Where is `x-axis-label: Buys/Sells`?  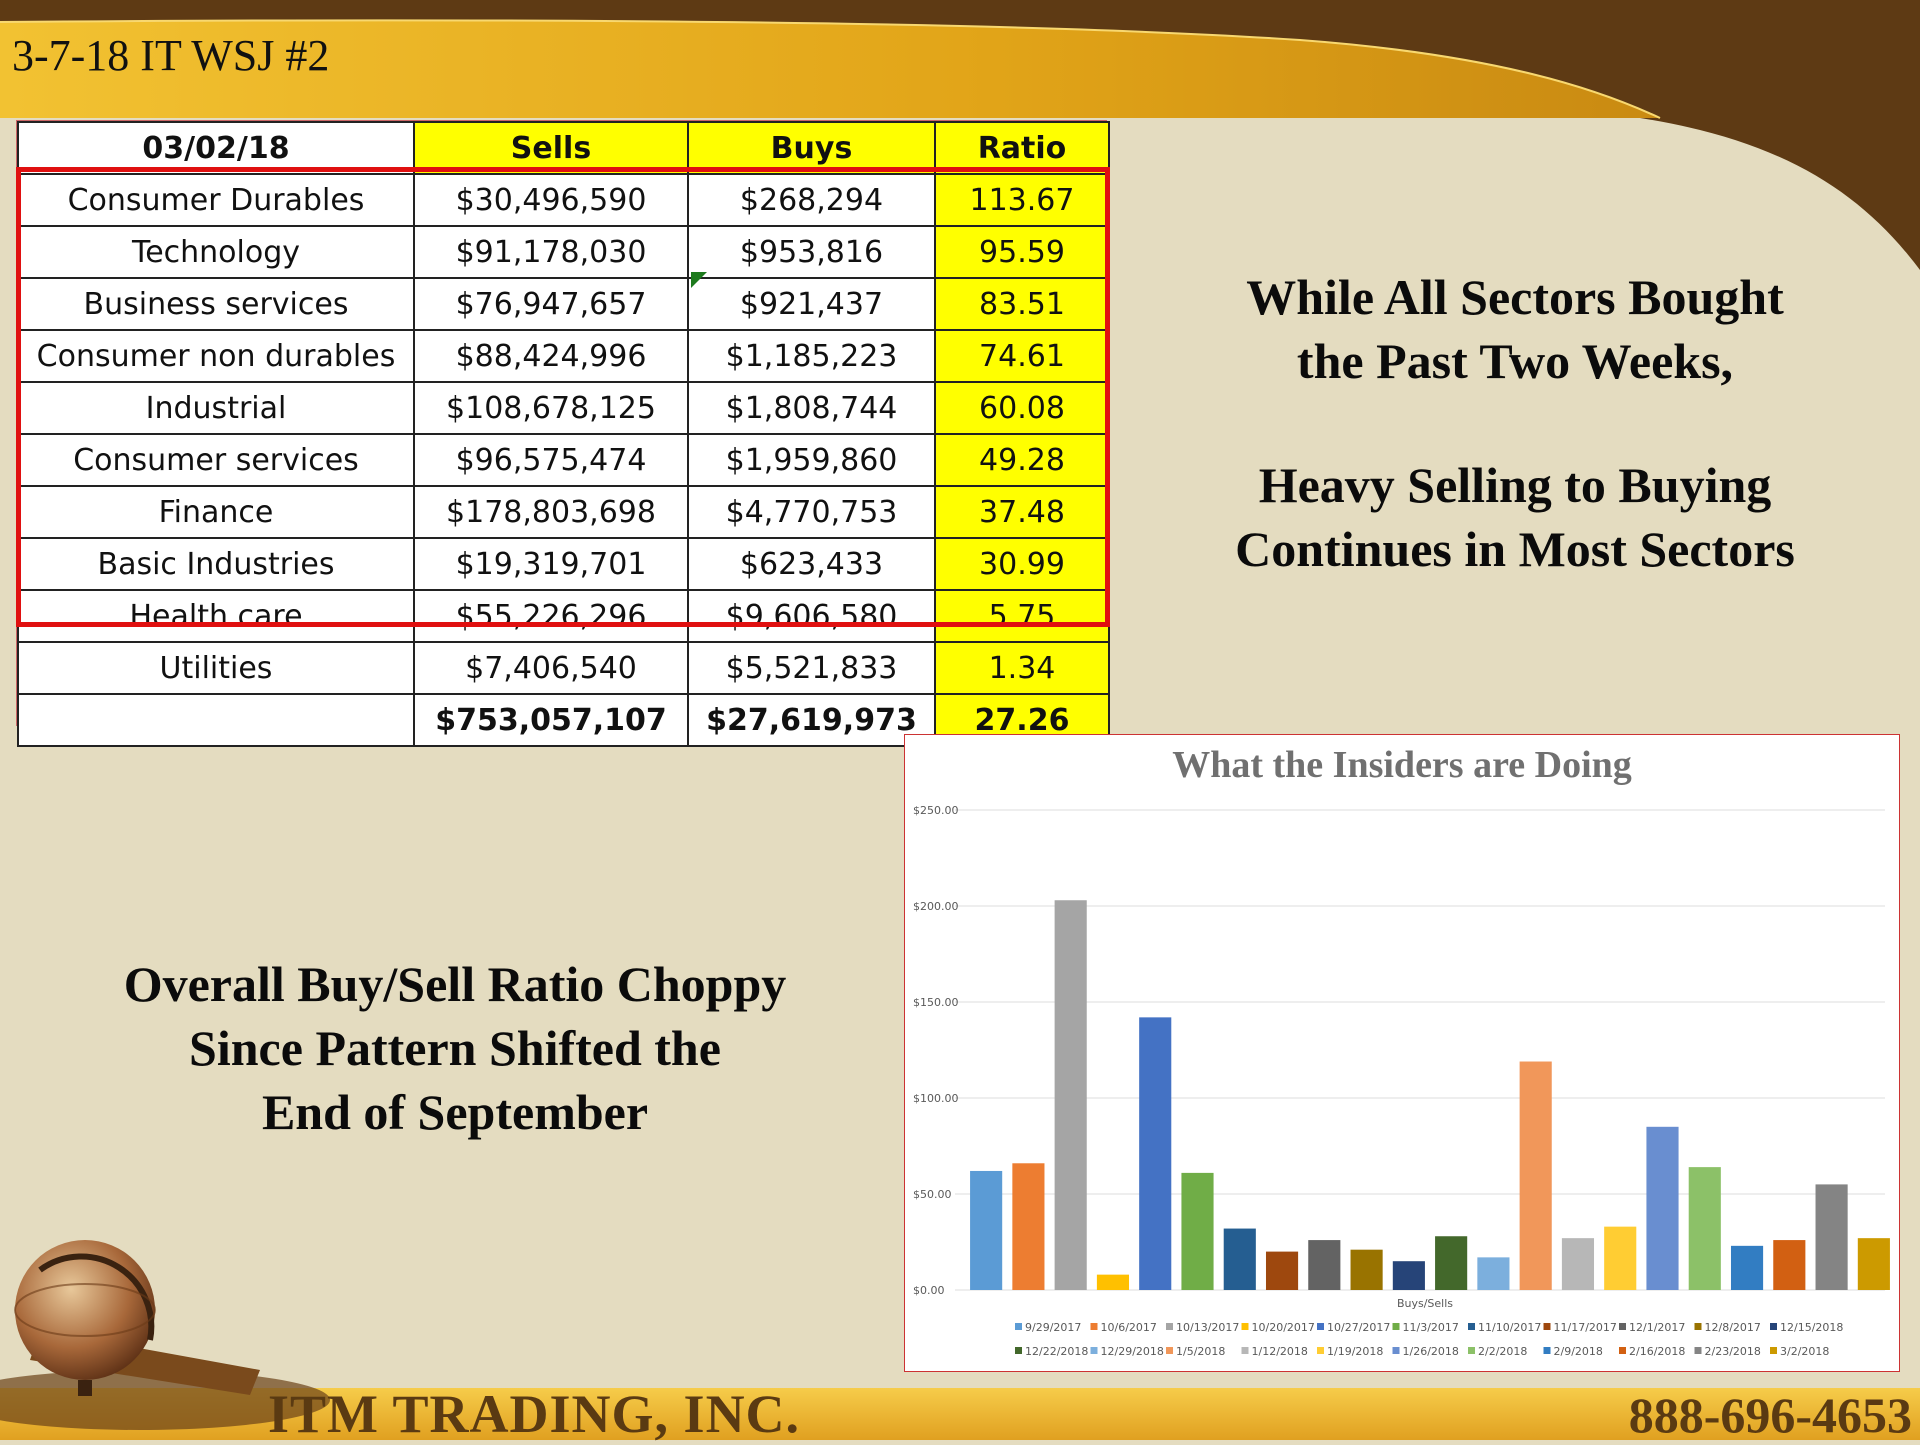 x-axis-label: Buys/Sells is located at coordinates (1425, 1303).